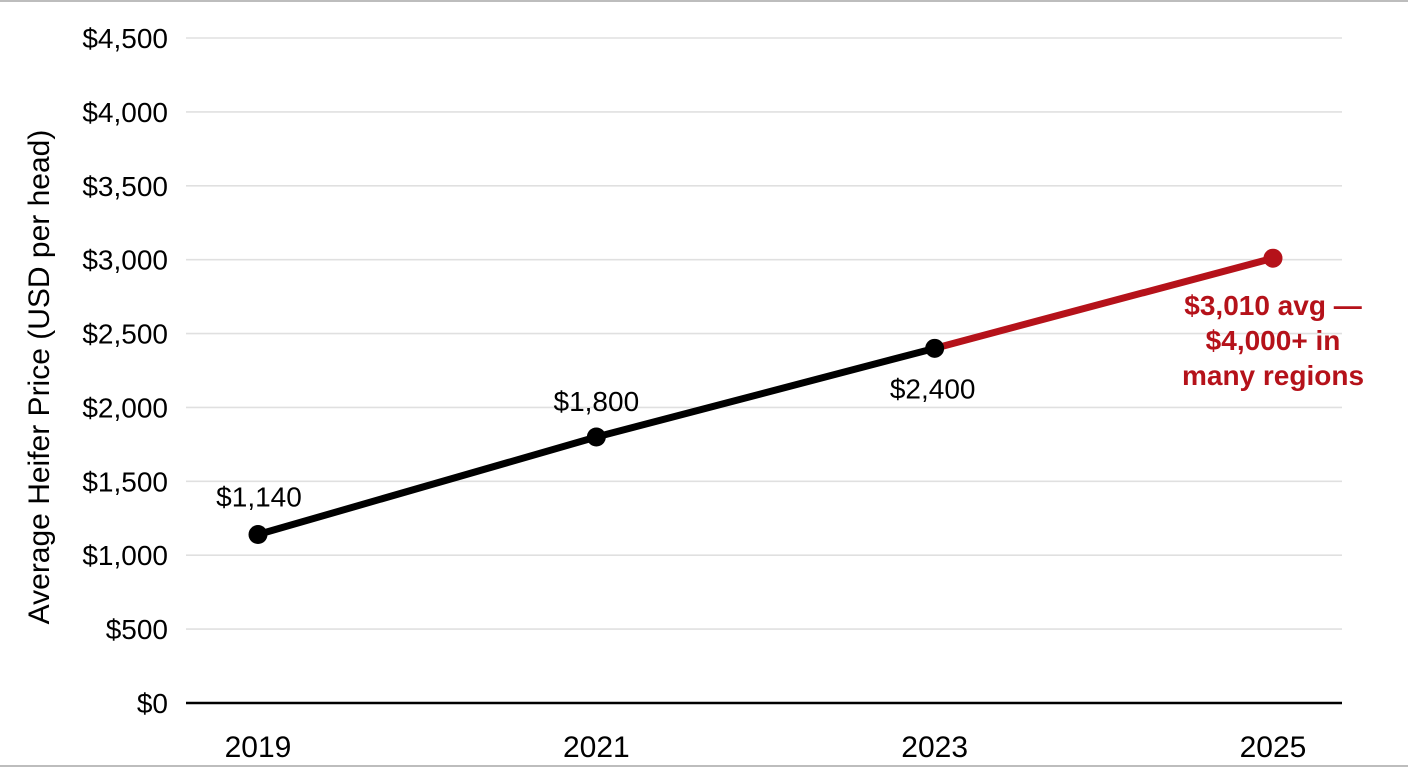 This screenshot has height=768, width=1408. Describe the element at coordinates (704, 766) in the screenshot. I see `bottom-border` at that location.